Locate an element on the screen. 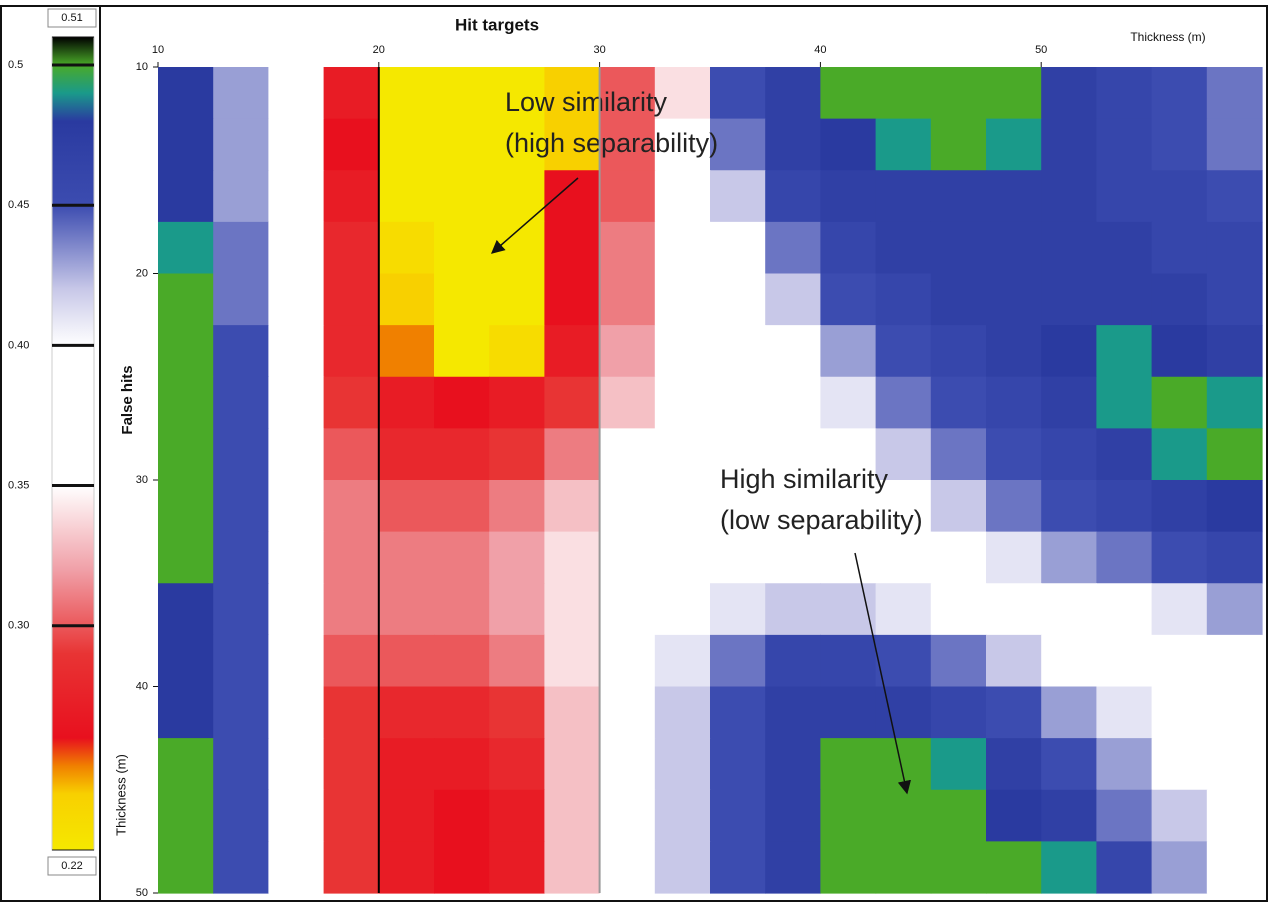 Image resolution: width=1269 pixels, height=903 pixels. y-tick-label: 20 is located at coordinates (142, 273).